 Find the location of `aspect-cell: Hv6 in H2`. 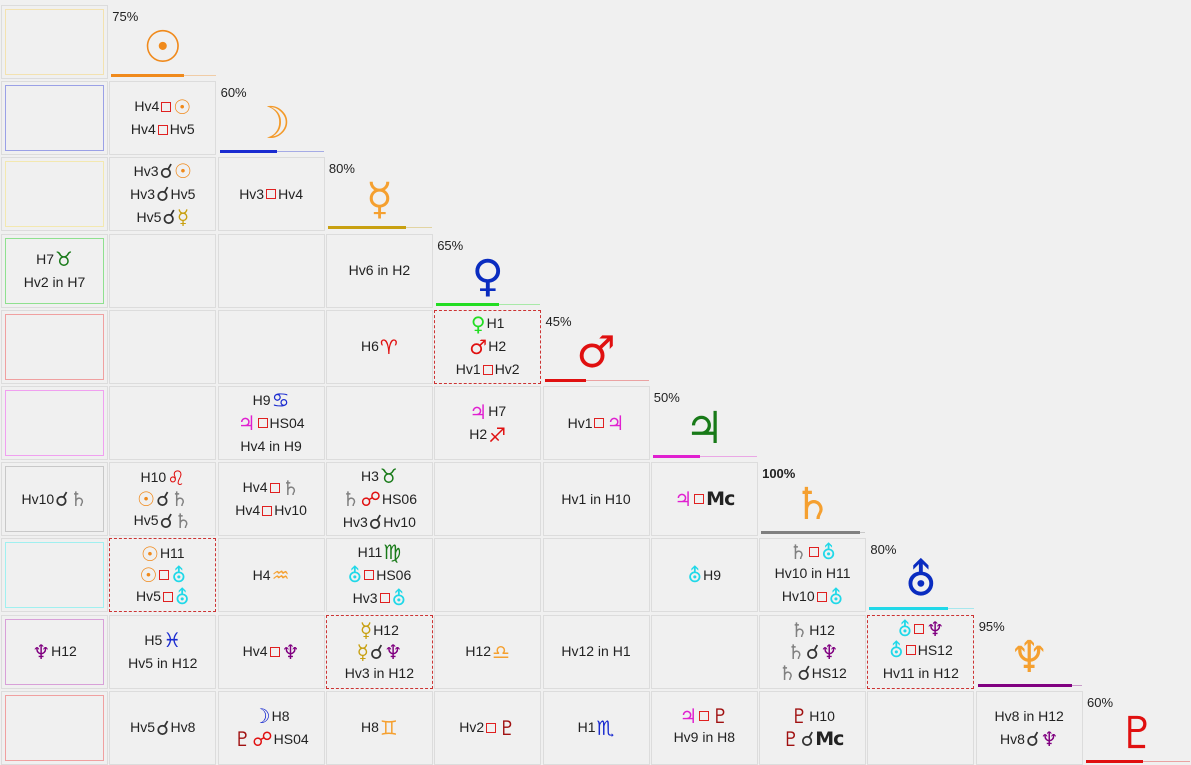

aspect-cell: Hv6 in H2 is located at coordinates (379, 270).